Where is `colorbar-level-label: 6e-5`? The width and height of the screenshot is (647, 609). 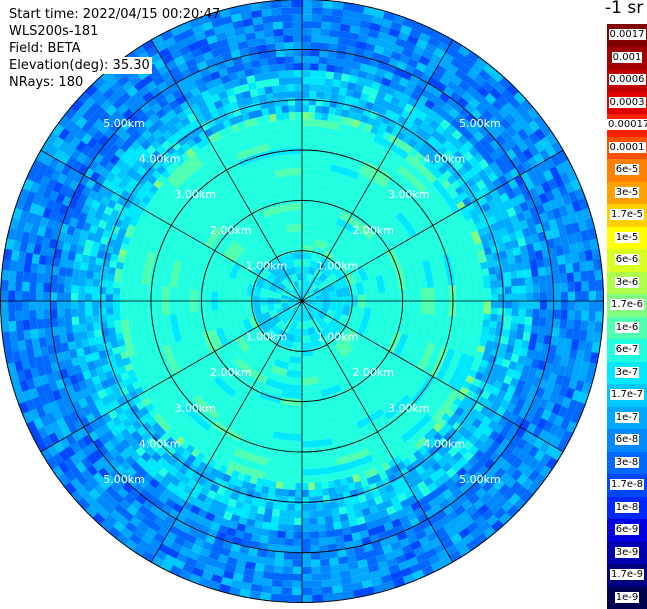
colorbar-level-label: 6e-5 is located at coordinates (627, 169).